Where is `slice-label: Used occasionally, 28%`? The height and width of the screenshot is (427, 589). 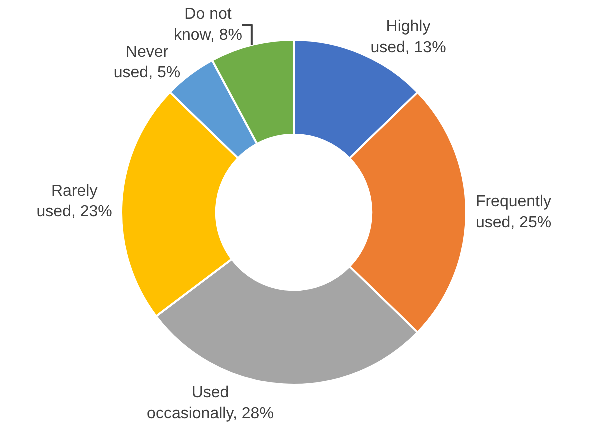 slice-label: Used occasionally, 28% is located at coordinates (210, 403).